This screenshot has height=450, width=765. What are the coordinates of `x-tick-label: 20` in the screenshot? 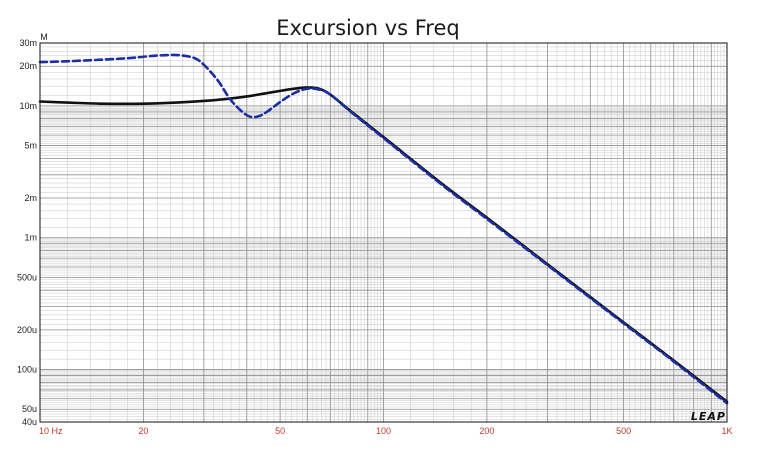 It's located at (143, 431).